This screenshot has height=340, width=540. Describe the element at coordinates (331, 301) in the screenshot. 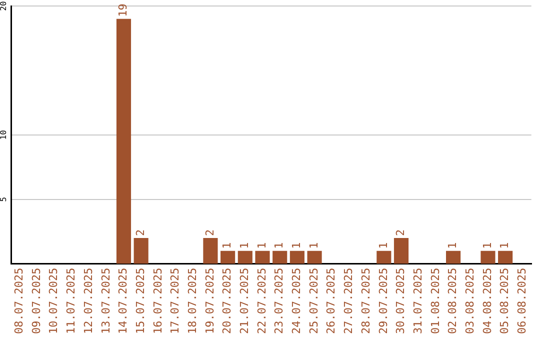

I see `x-tick-label: 26.07.2025` at that location.